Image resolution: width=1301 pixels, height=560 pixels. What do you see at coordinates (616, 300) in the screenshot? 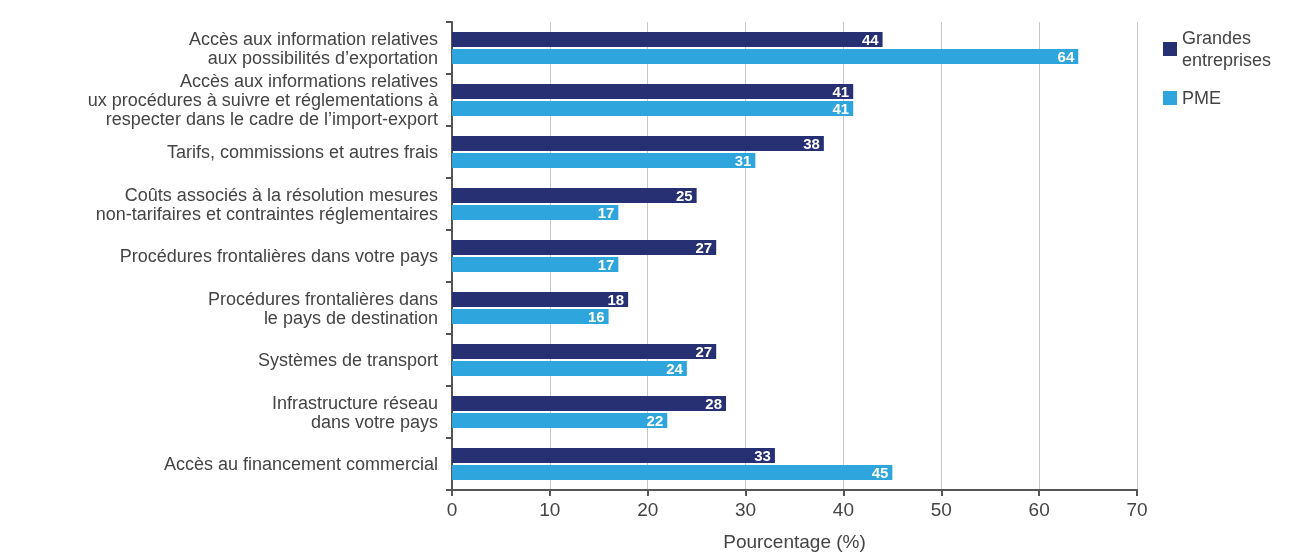
I see `data-label: 18` at bounding box center [616, 300].